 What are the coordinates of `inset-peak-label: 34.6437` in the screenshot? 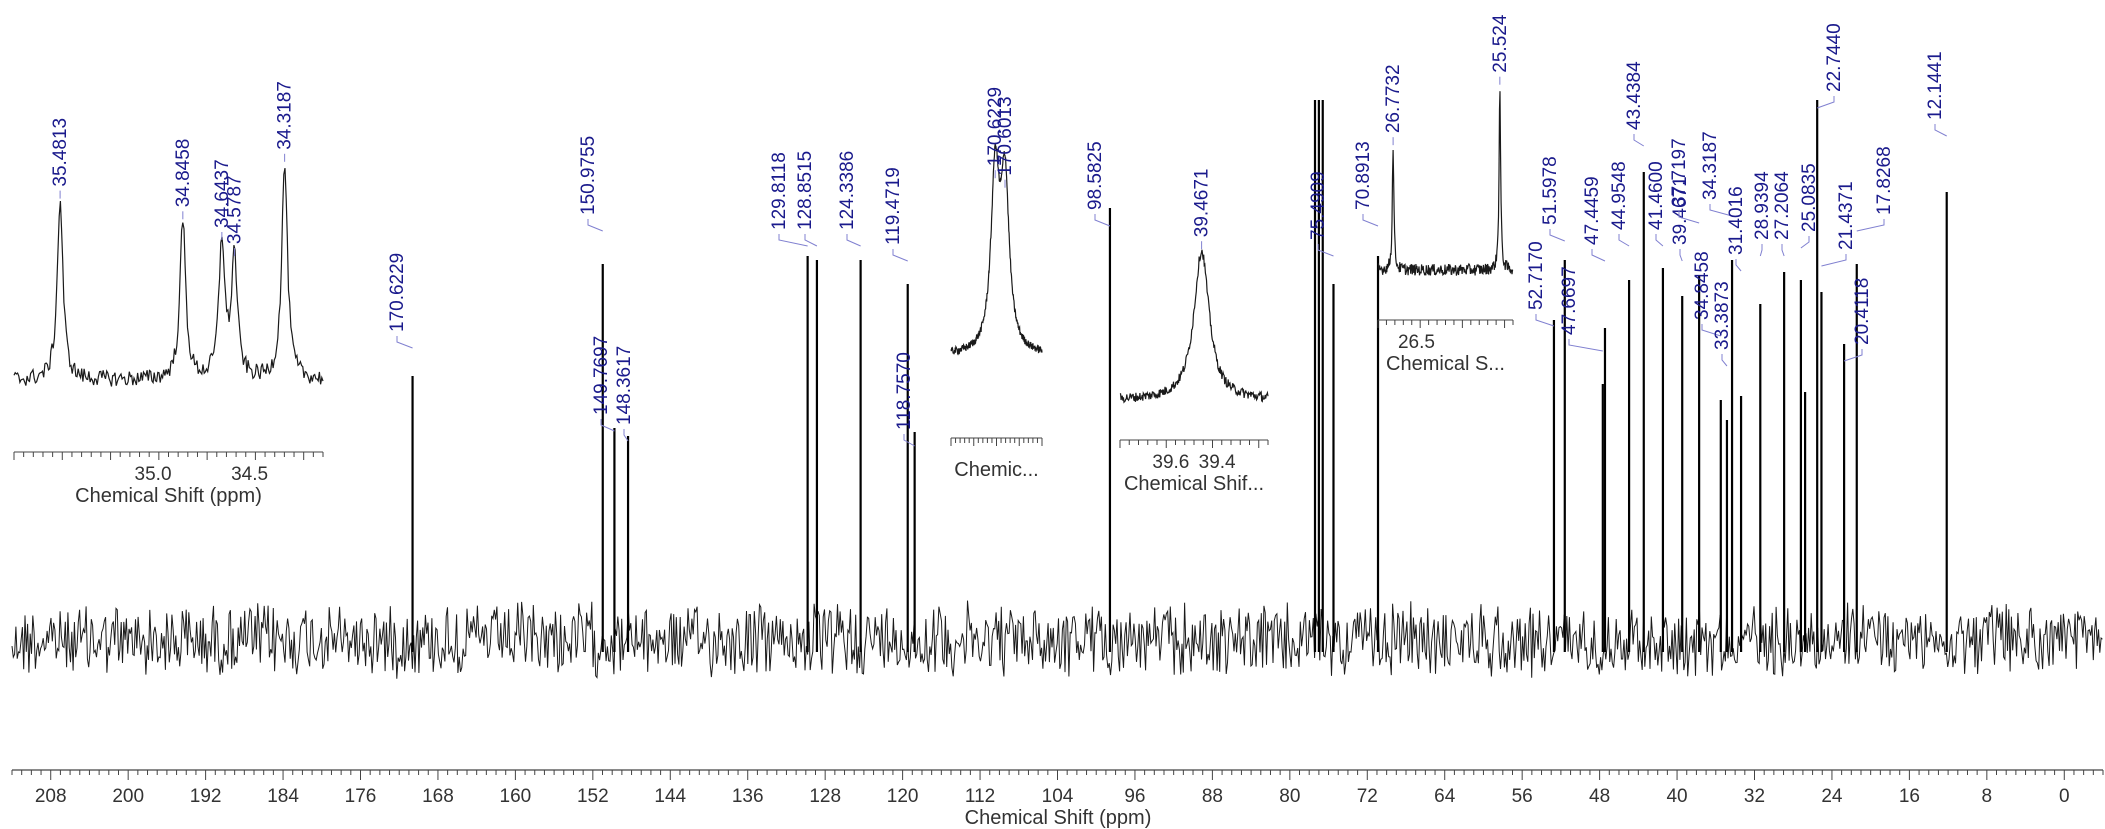 It's located at (222, 193).